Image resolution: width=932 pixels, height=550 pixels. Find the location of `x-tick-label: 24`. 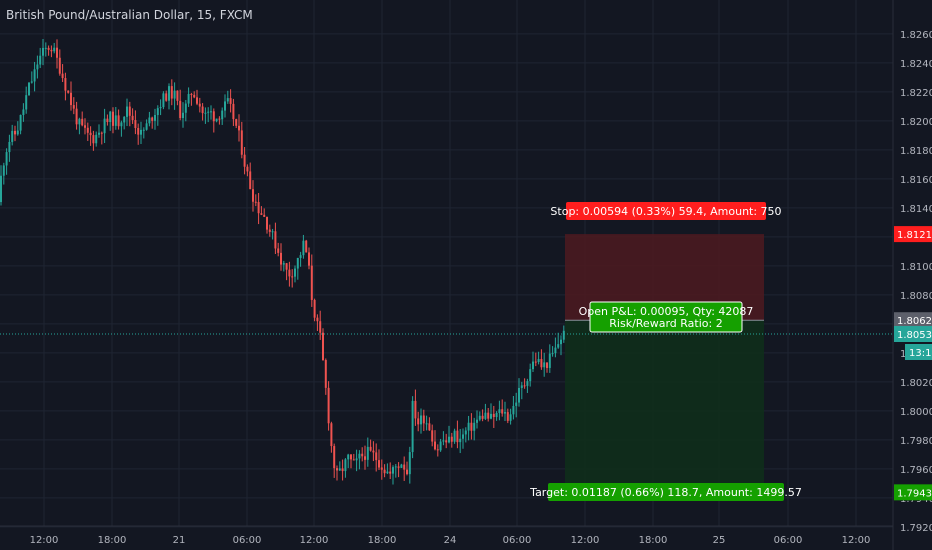

x-tick-label: 24 is located at coordinates (450, 540).